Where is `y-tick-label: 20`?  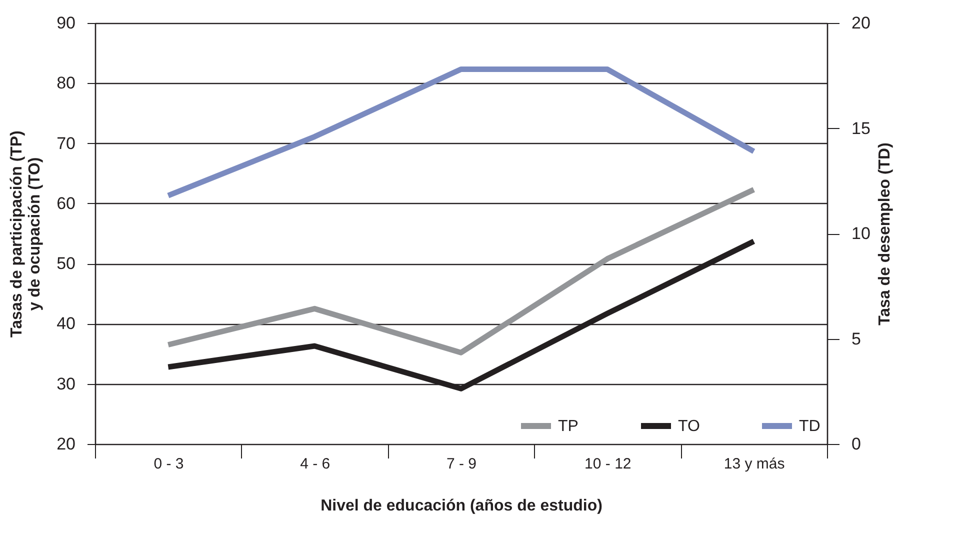
y-tick-label: 20 is located at coordinates (66, 444).